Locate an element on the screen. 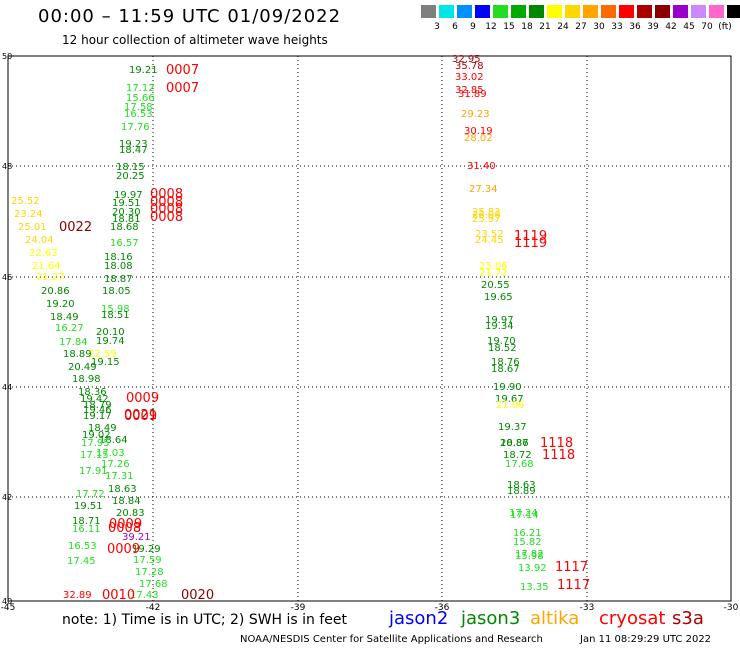 The image size is (740, 650). legend-label: 21 is located at coordinates (545, 27).